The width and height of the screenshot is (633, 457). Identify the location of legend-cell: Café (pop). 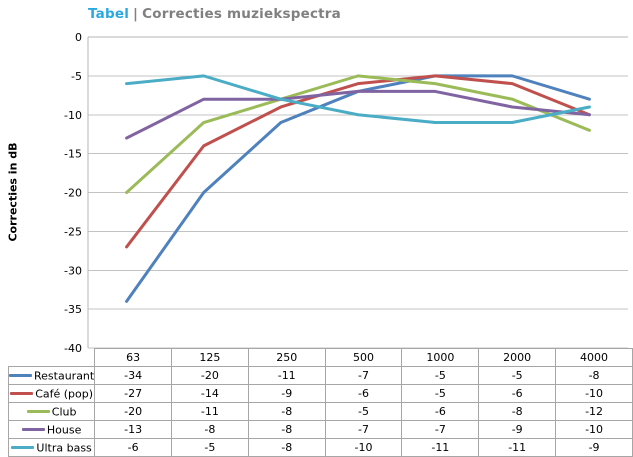
(51, 393).